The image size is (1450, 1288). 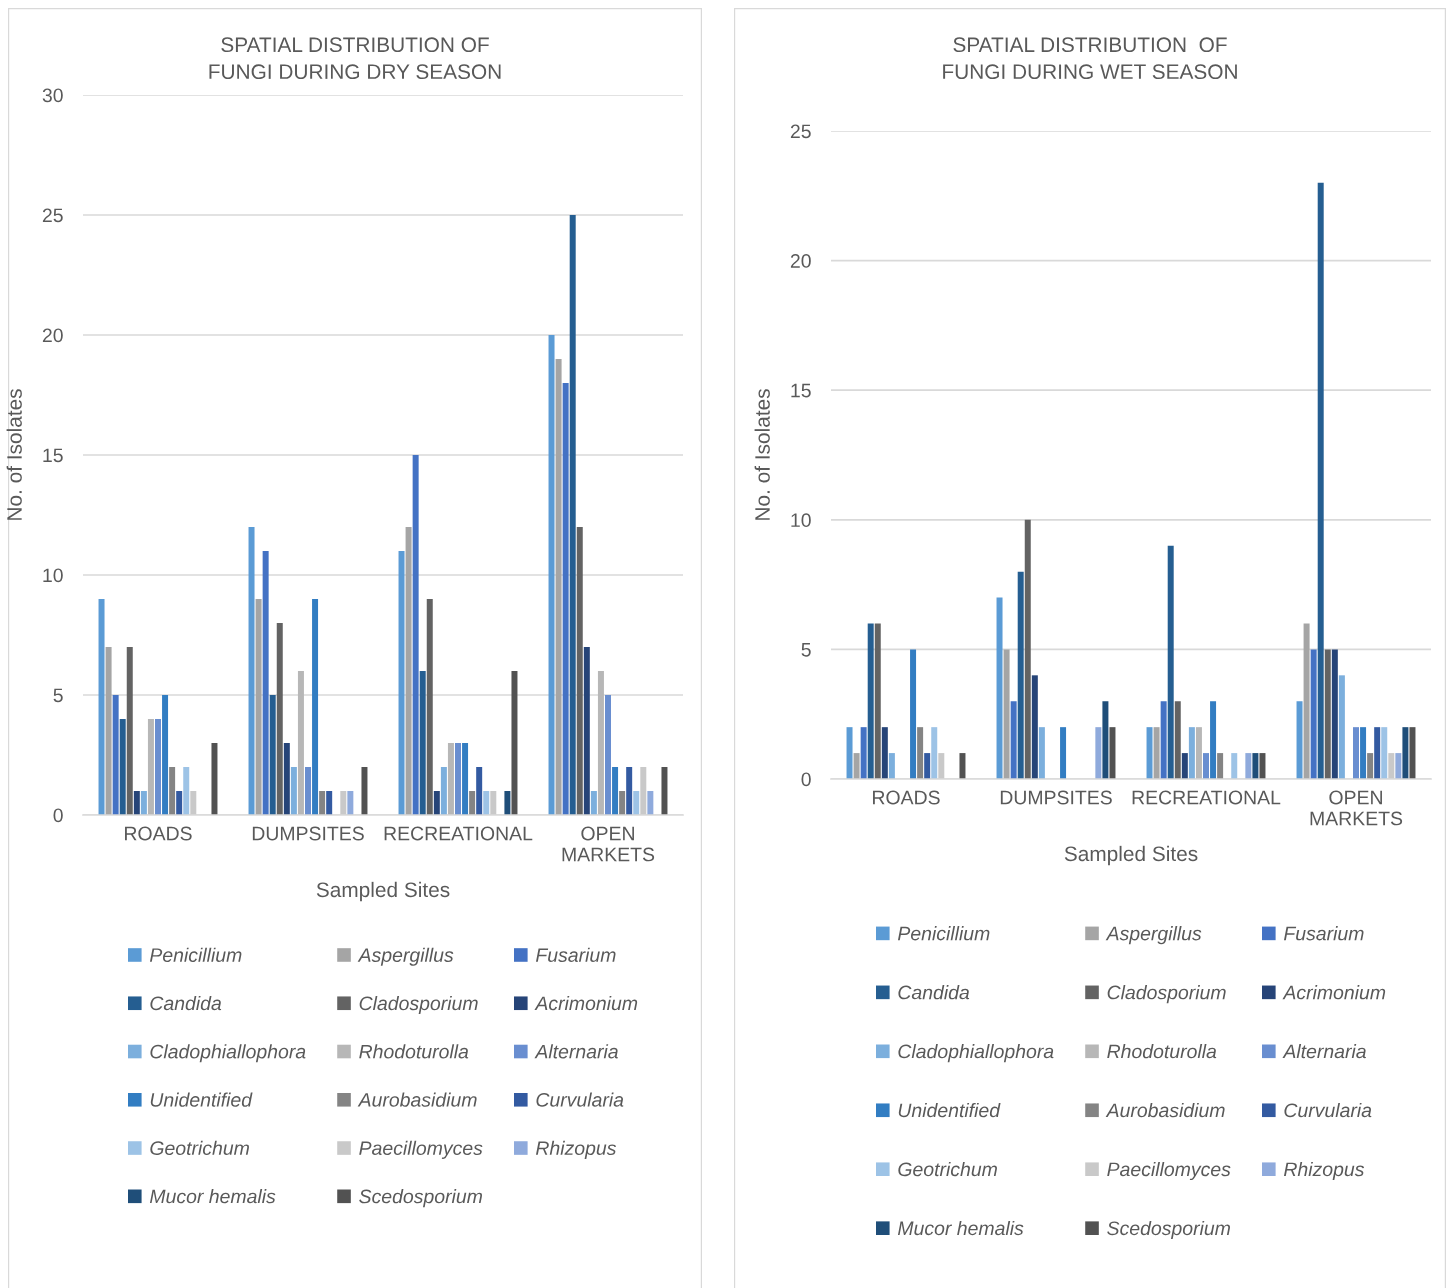 I want to click on legend-label: Acrimonium, so click(x=586, y=1003).